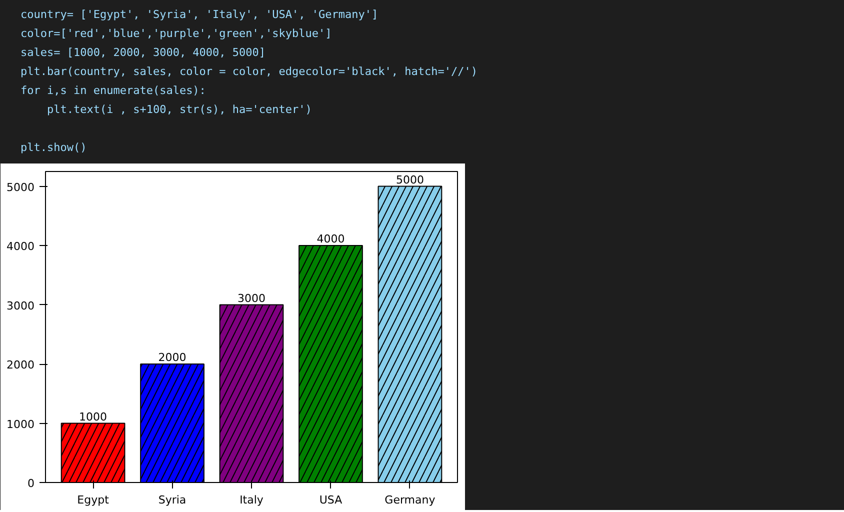 The width and height of the screenshot is (844, 512). I want to click on x-tick-label: Italy, so click(252, 500).